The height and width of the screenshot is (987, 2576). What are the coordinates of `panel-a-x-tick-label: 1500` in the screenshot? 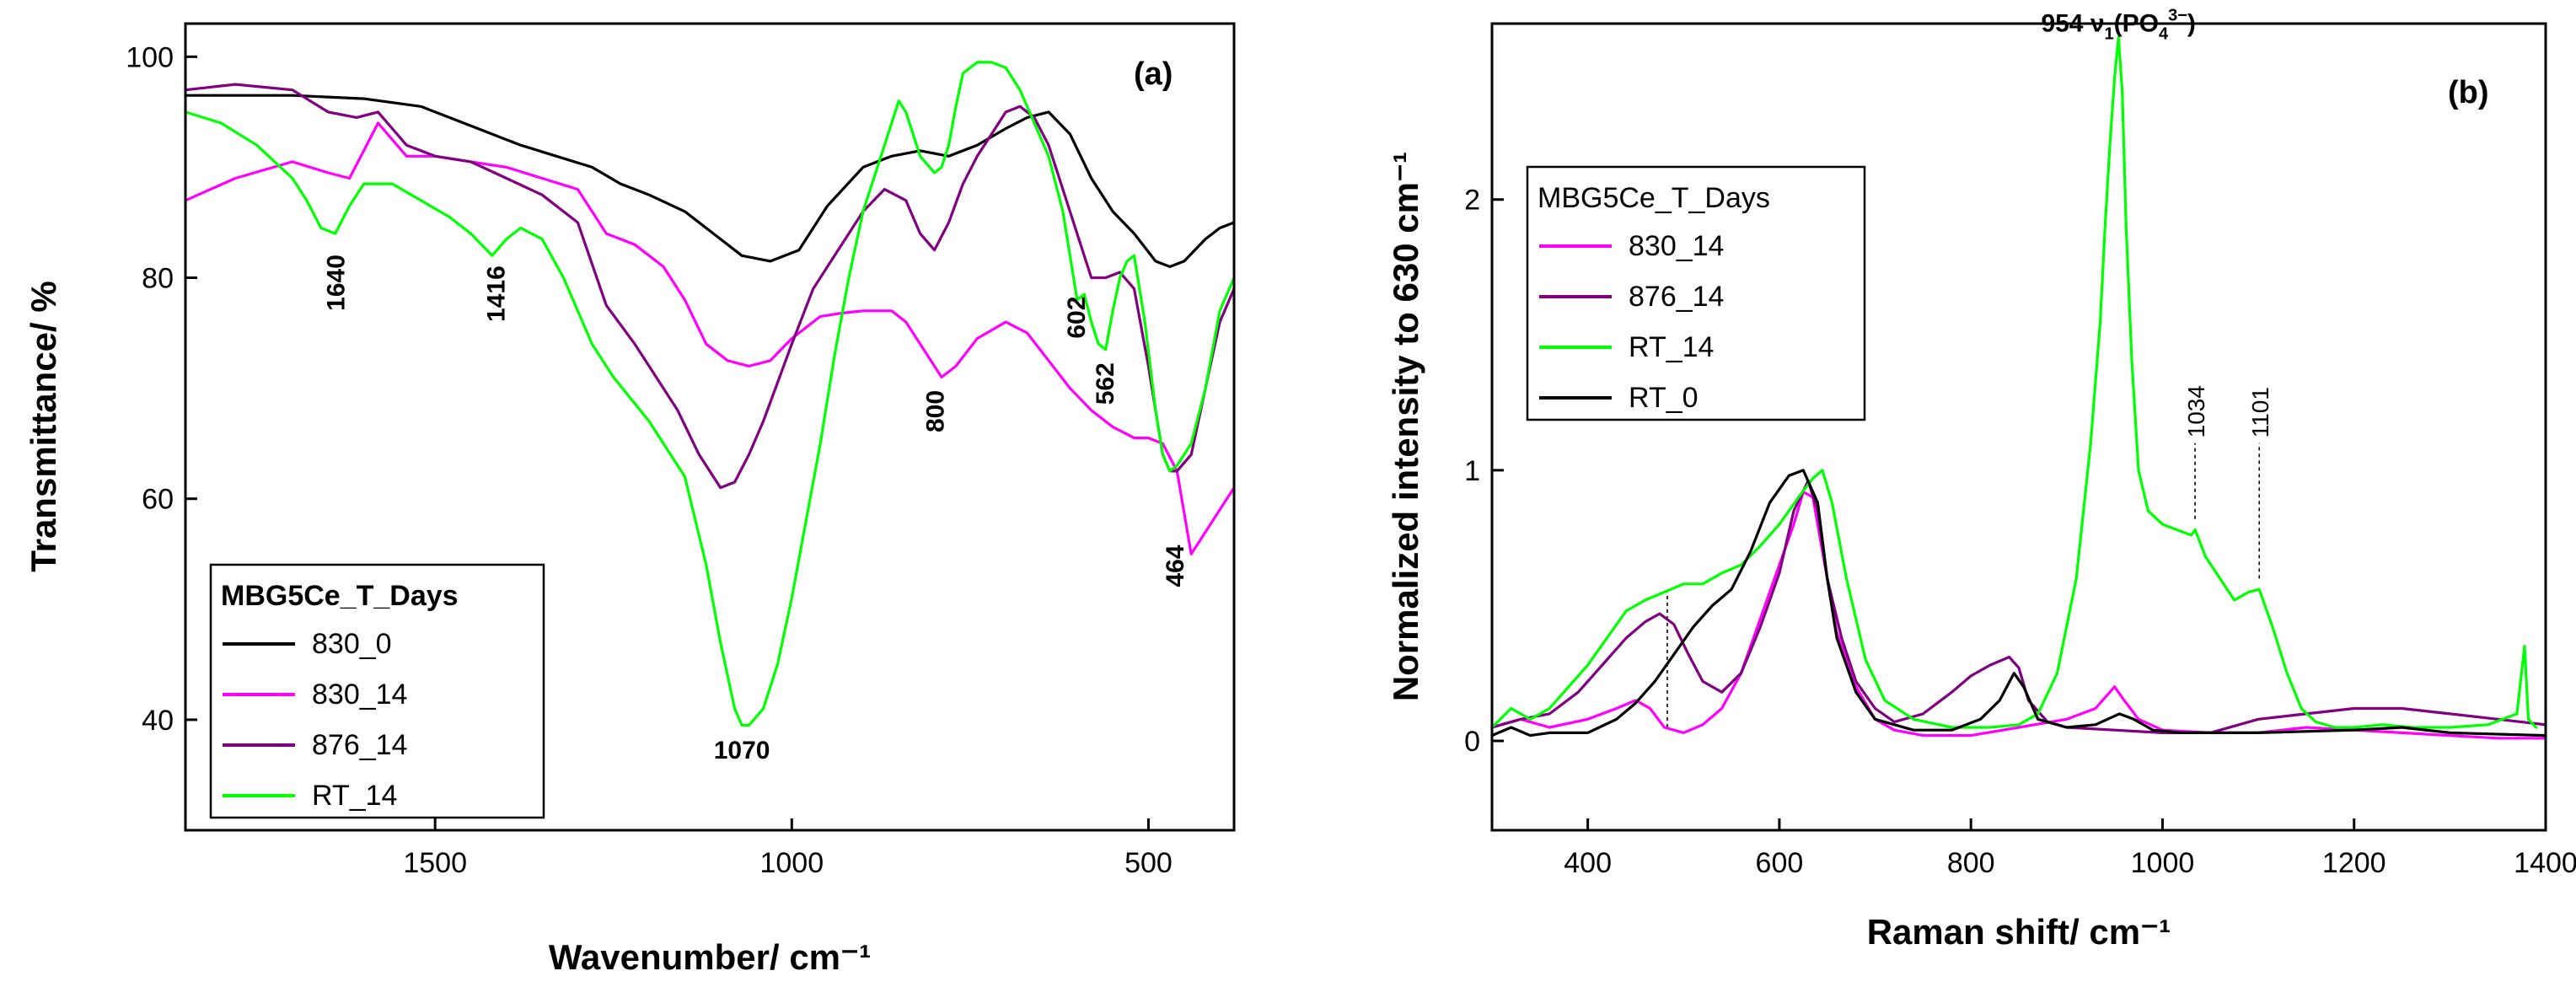 It's located at (435, 863).